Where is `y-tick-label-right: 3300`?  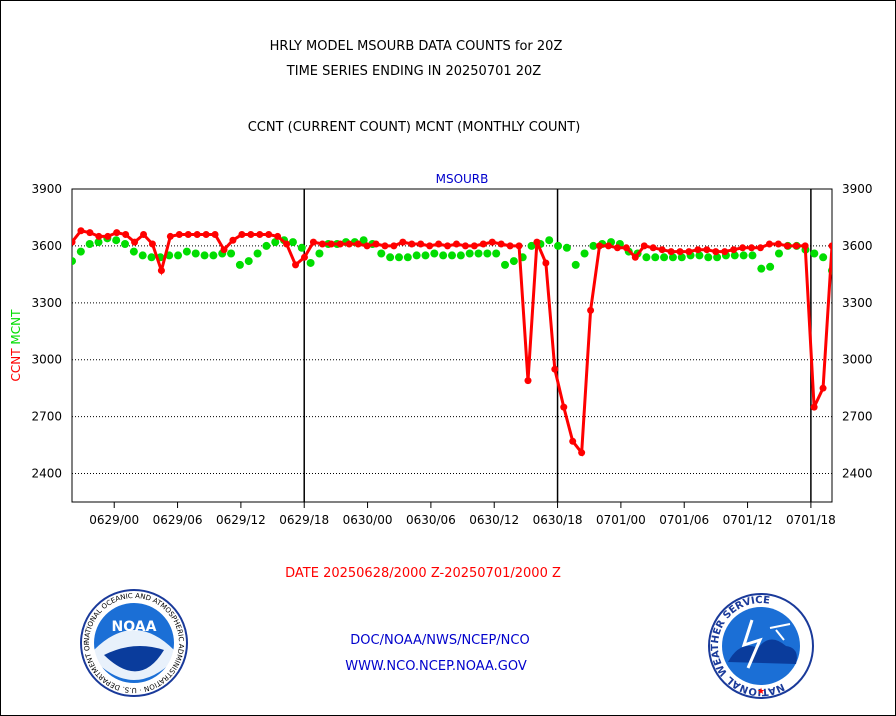 y-tick-label-right: 3300 is located at coordinates (857, 303).